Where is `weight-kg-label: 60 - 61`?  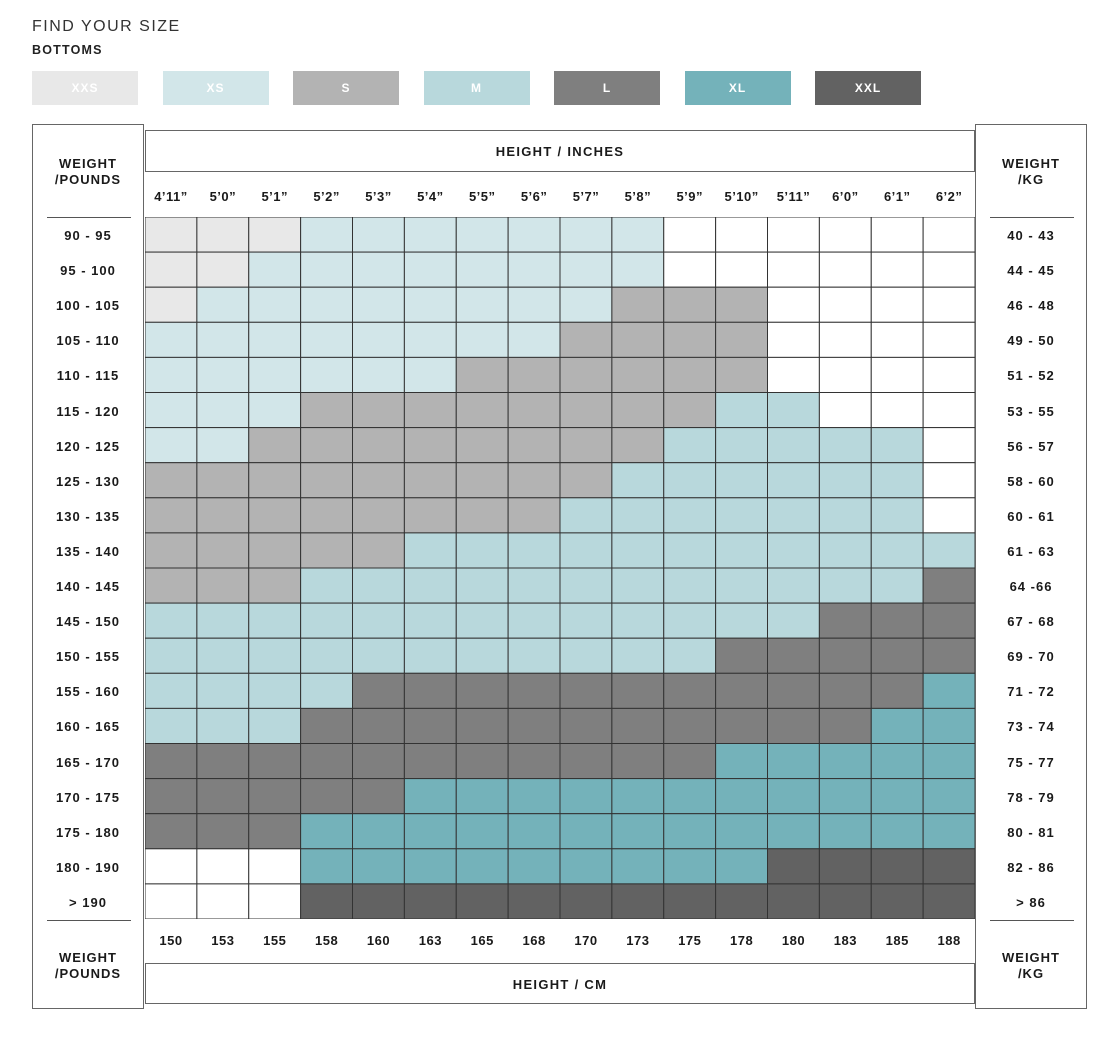
weight-kg-label: 60 - 61 is located at coordinates (1031, 516).